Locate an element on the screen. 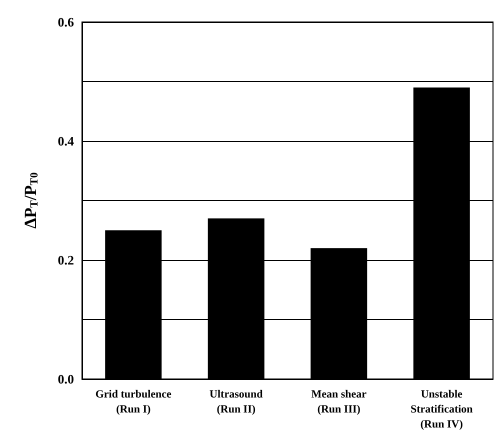 The width and height of the screenshot is (495, 437). x-tick-label: Ultrasound (Run II) is located at coordinates (236, 402).